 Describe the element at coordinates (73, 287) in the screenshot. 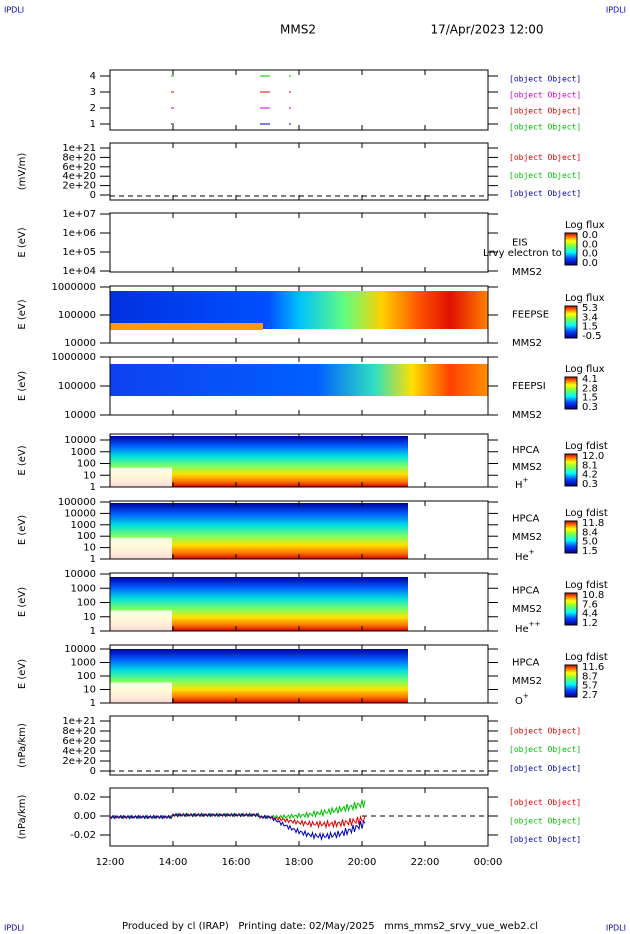

I see `y-tick-label: 1000000` at that location.